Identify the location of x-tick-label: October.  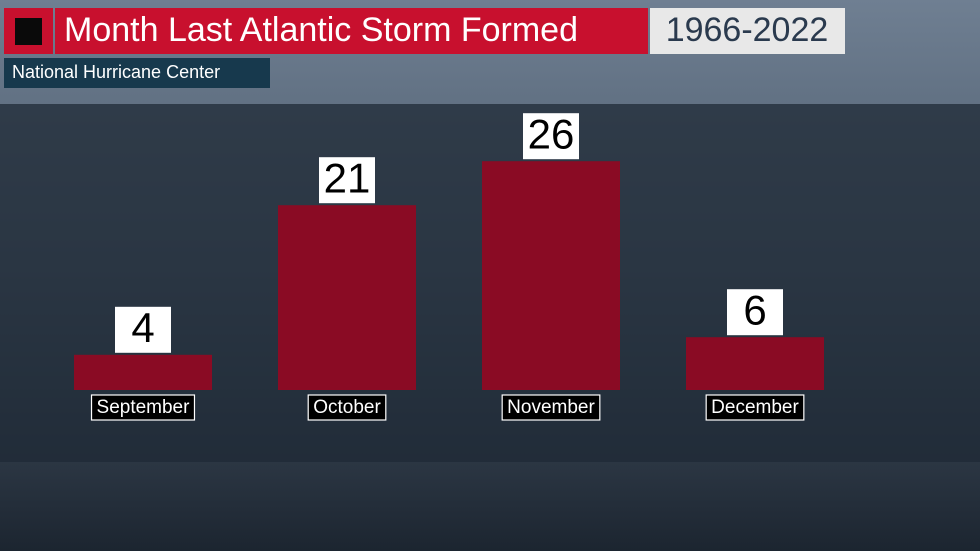
(347, 407).